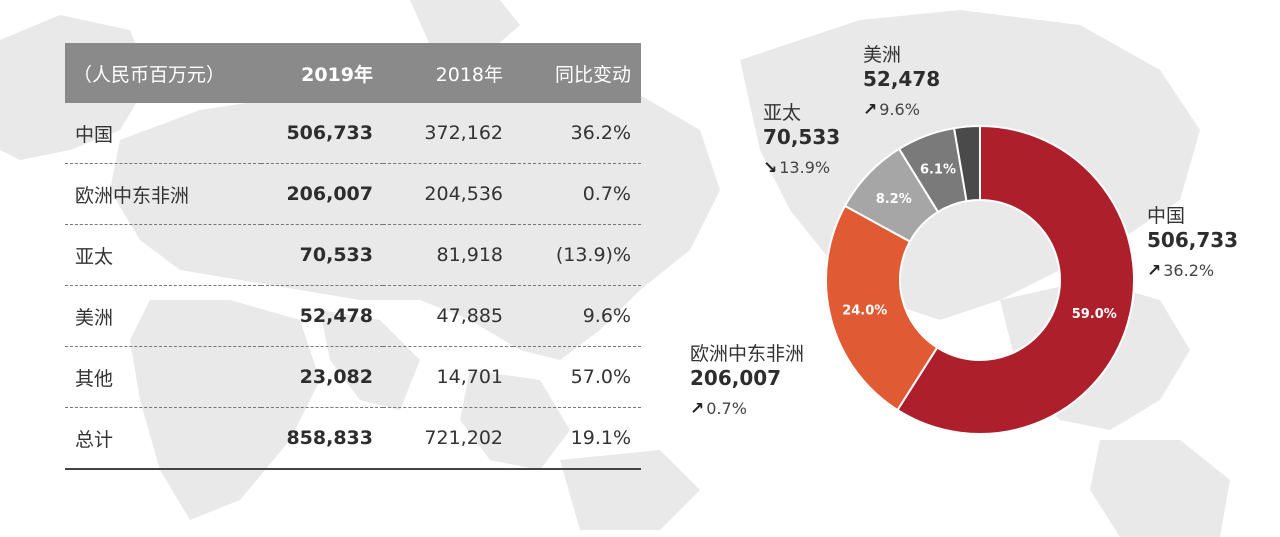 The height and width of the screenshot is (537, 1280). I want to click on table-row: 美洲 52,478 47,885 9.6%, so click(353, 316).